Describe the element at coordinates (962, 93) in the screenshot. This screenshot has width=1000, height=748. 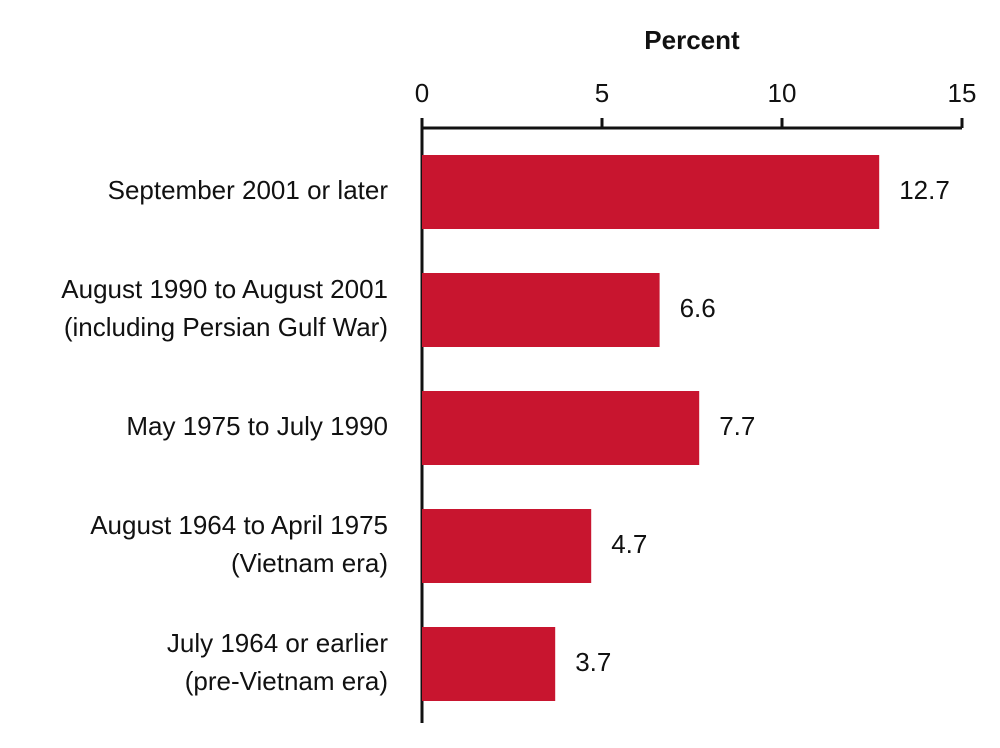
I see `x-tick-label: 15` at that location.